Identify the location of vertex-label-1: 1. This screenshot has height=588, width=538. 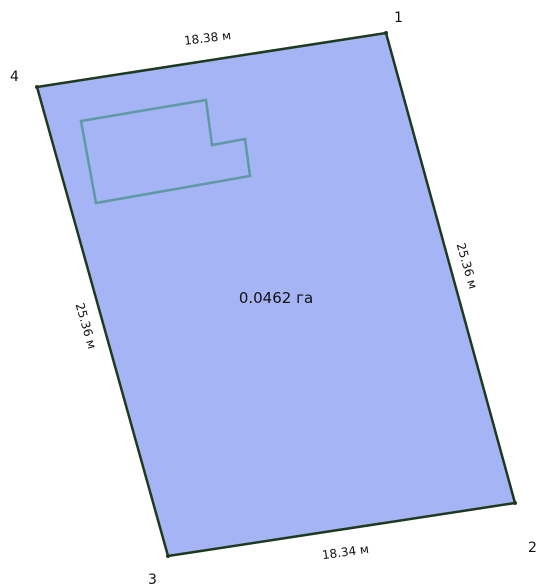
(398, 18).